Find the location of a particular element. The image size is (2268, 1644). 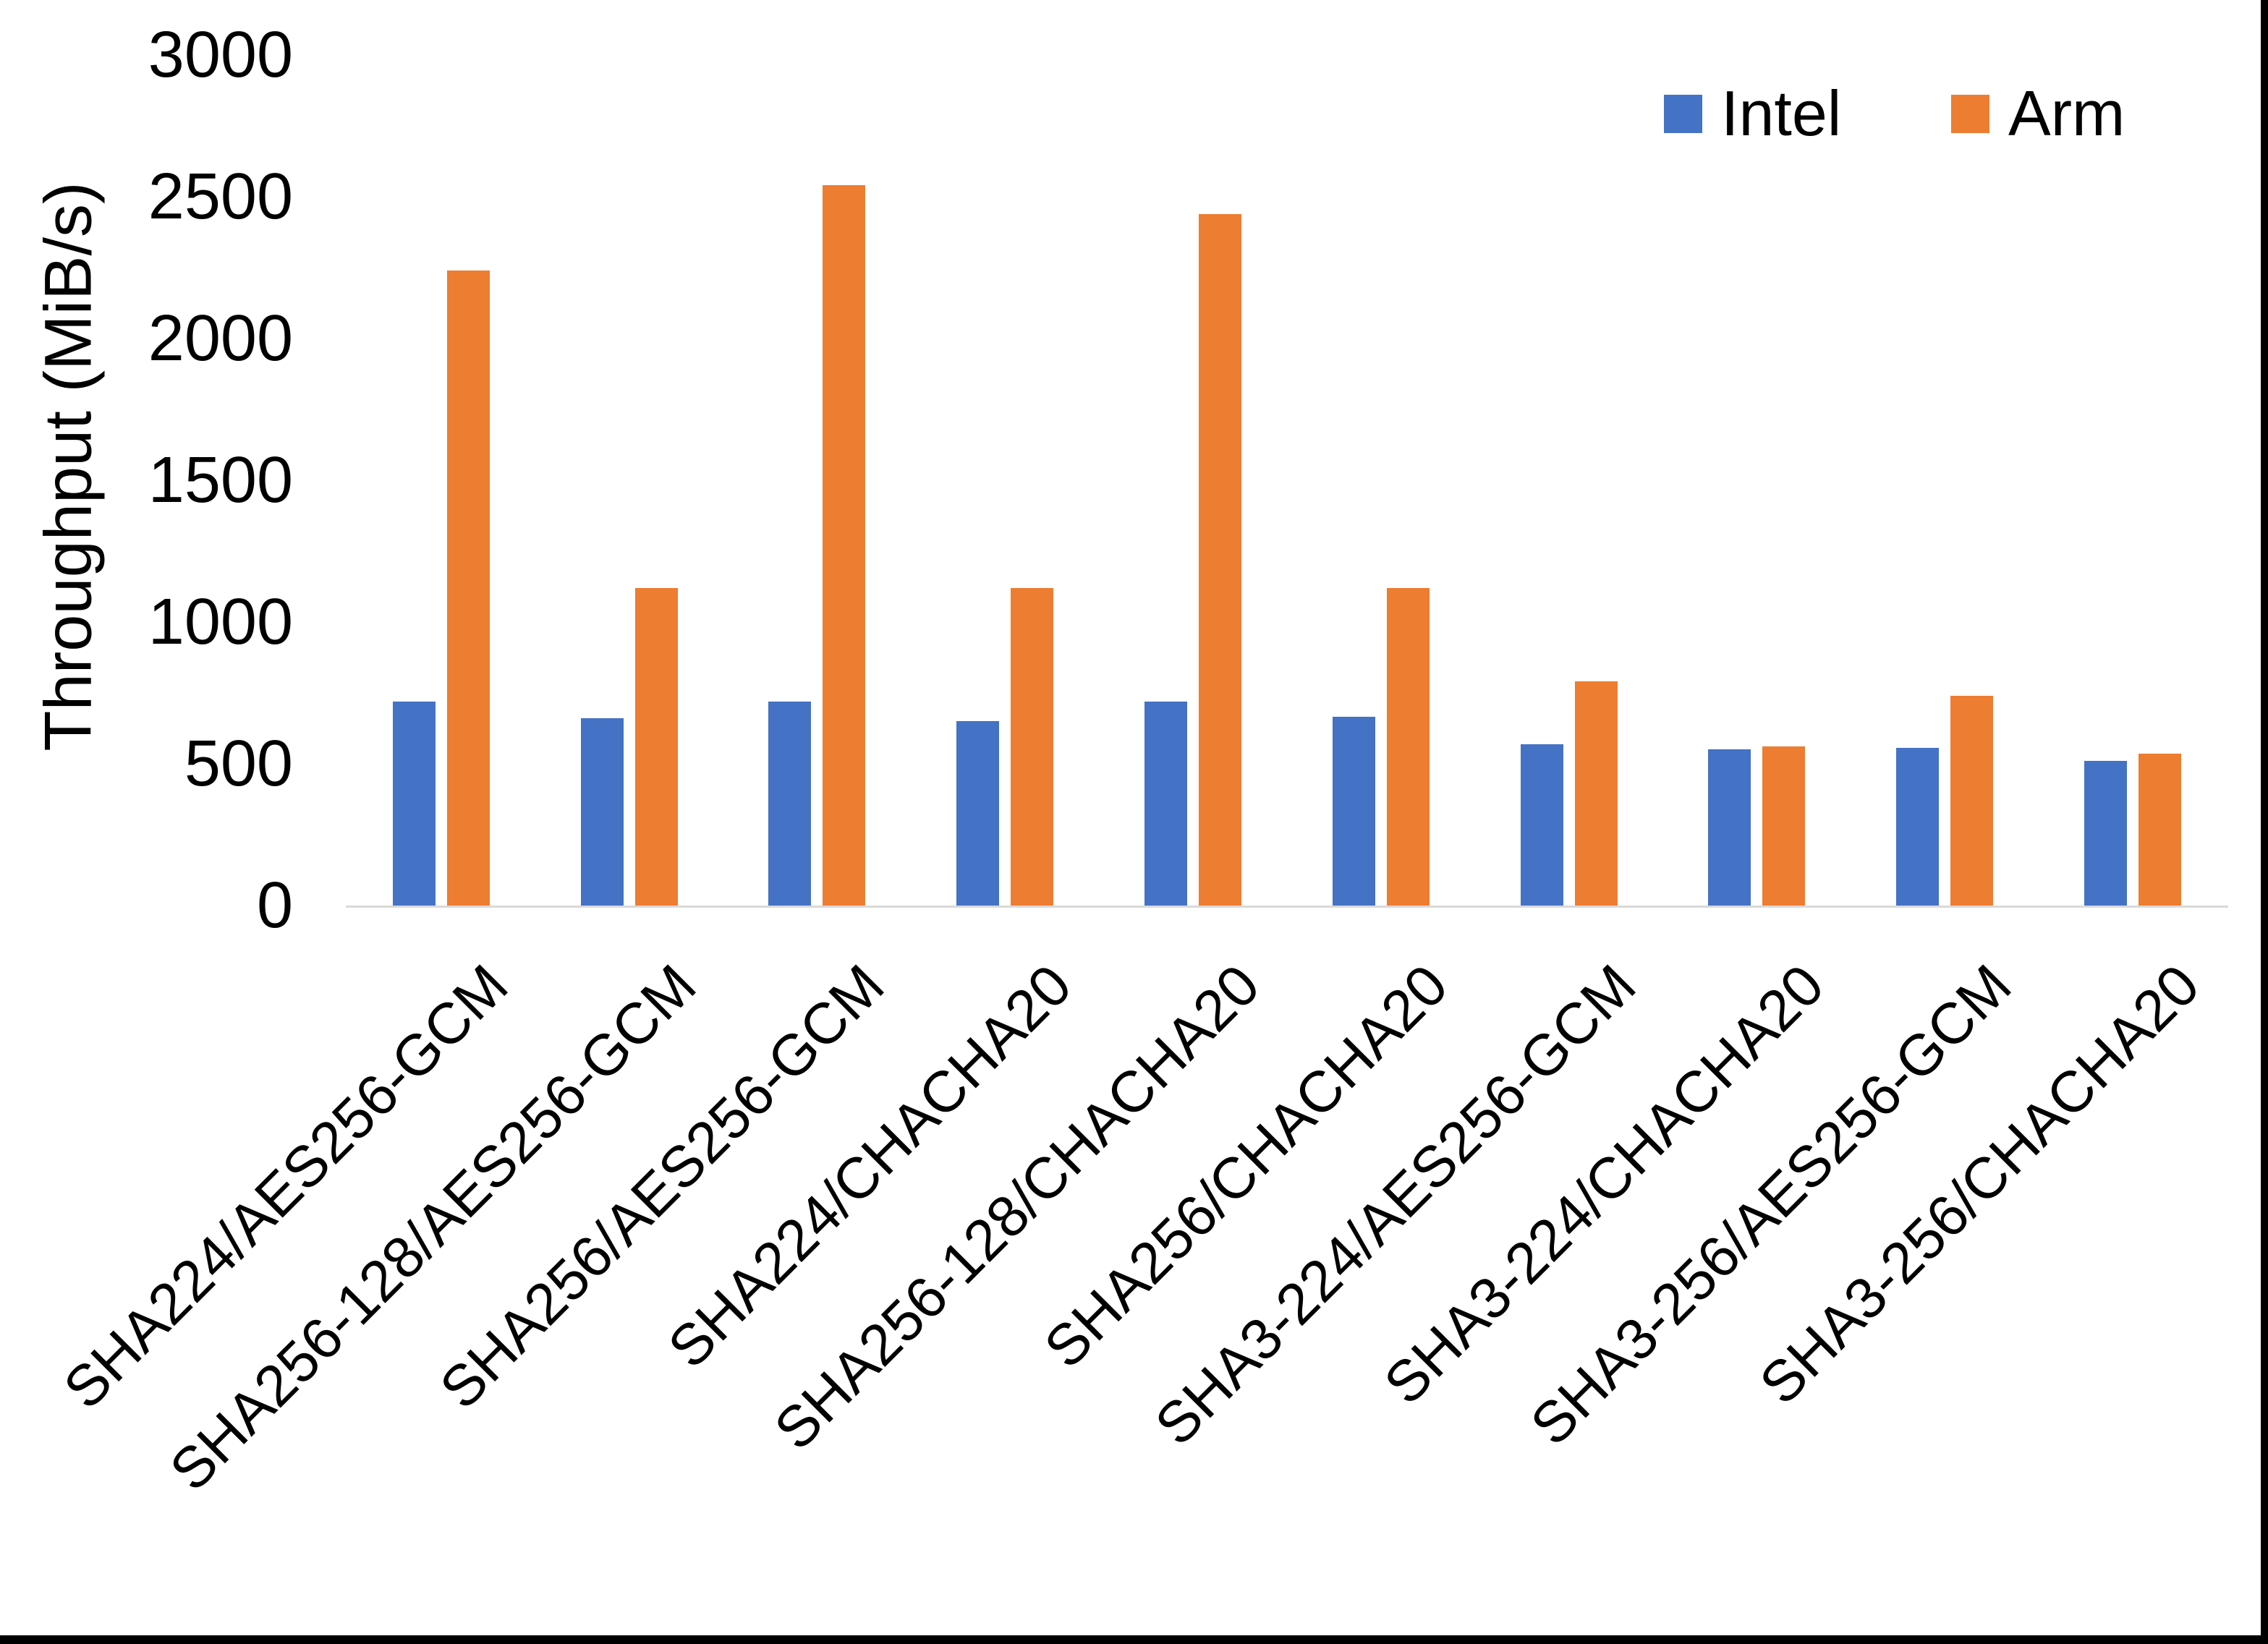

legend-item-arm: Arm is located at coordinates (2038, 113).